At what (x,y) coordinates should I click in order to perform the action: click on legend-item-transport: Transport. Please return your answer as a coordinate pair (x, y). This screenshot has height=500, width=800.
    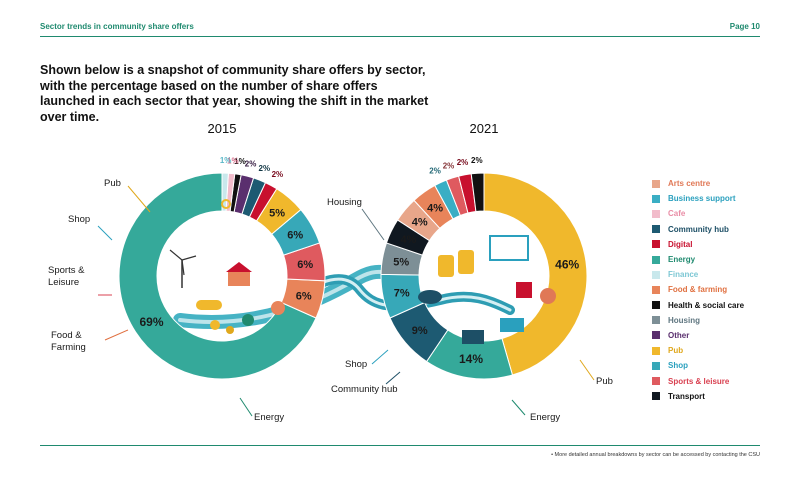
    Looking at the image, I should click on (698, 396).